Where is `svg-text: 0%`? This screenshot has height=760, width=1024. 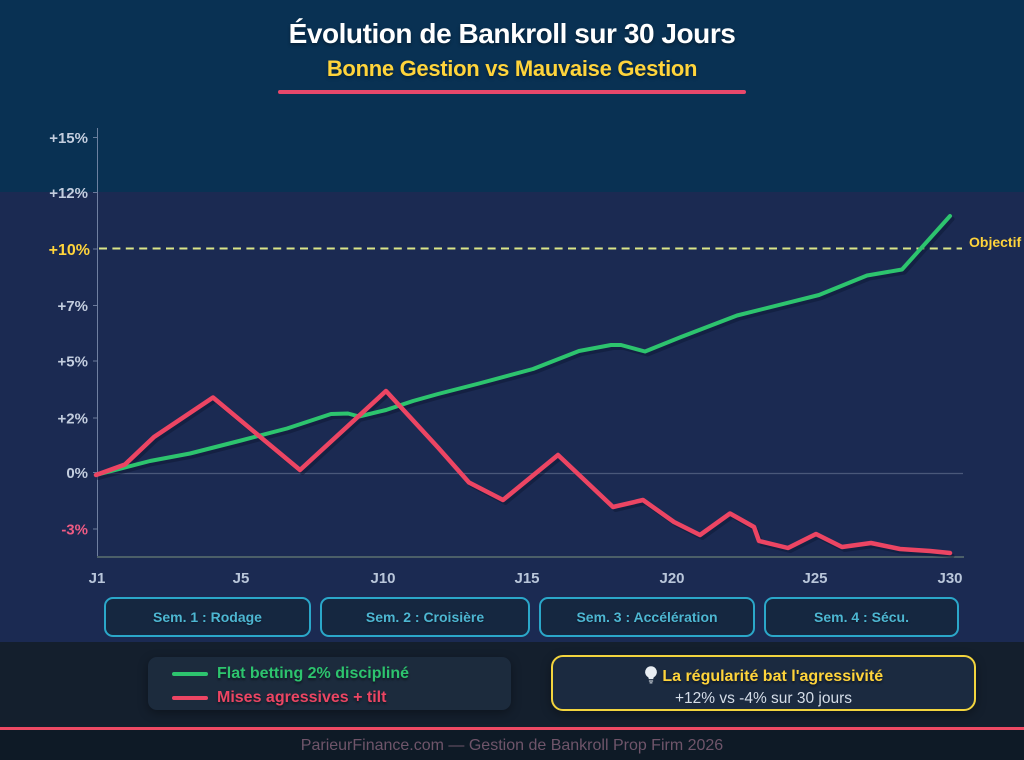
svg-text: 0% is located at coordinates (77, 473).